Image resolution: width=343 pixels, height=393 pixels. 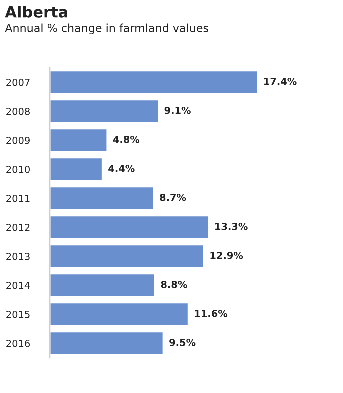 I want to click on data-label: 12.9%, so click(x=227, y=256).